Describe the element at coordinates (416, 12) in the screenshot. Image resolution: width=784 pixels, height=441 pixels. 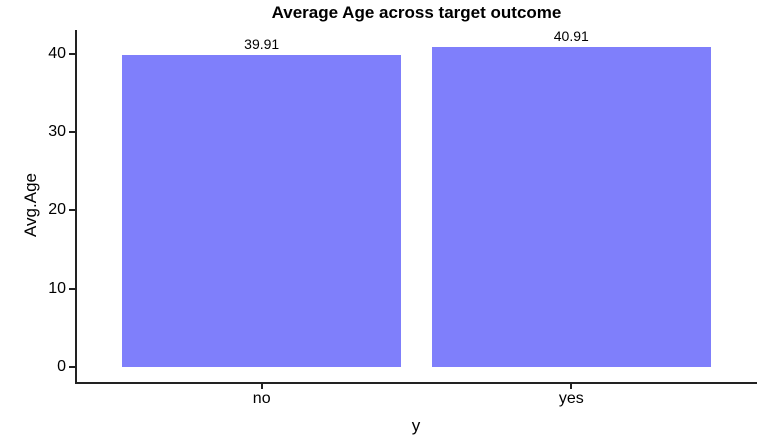
I see `chart-title: Average Age across target outcome` at that location.